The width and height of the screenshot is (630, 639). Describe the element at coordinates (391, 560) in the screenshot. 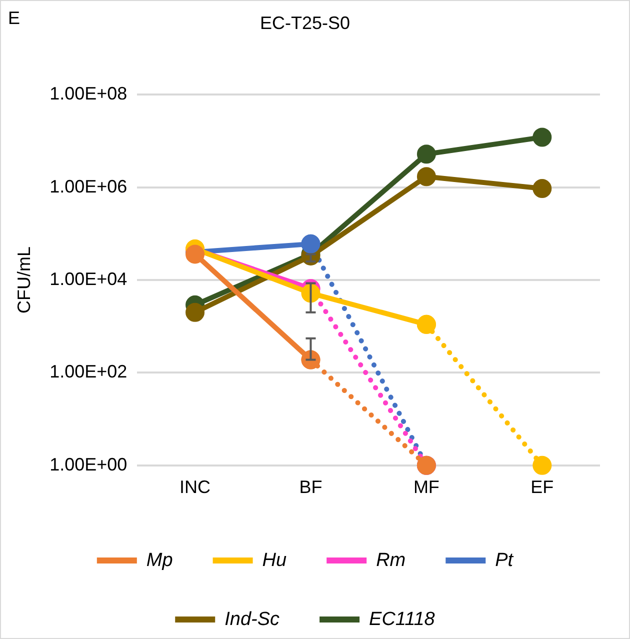

I see `legend-label: Rm` at that location.